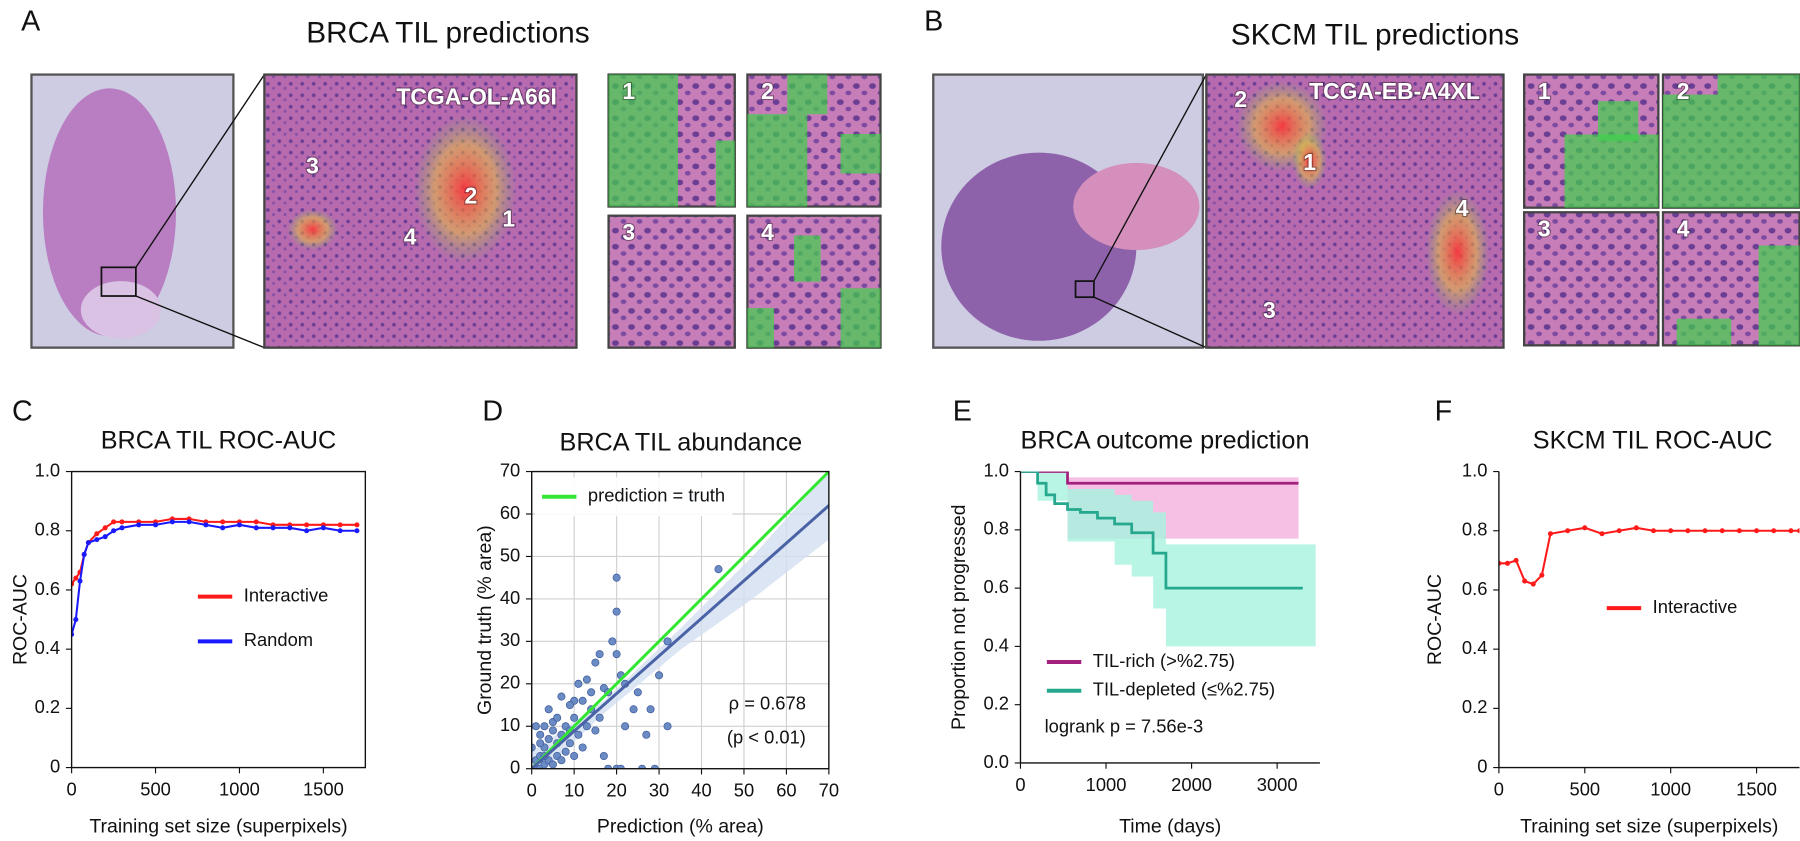 Image resolution: width=1800 pixels, height=841 pixels. What do you see at coordinates (996, 761) in the screenshot?
I see `y-tick-label: 0.0` at bounding box center [996, 761].